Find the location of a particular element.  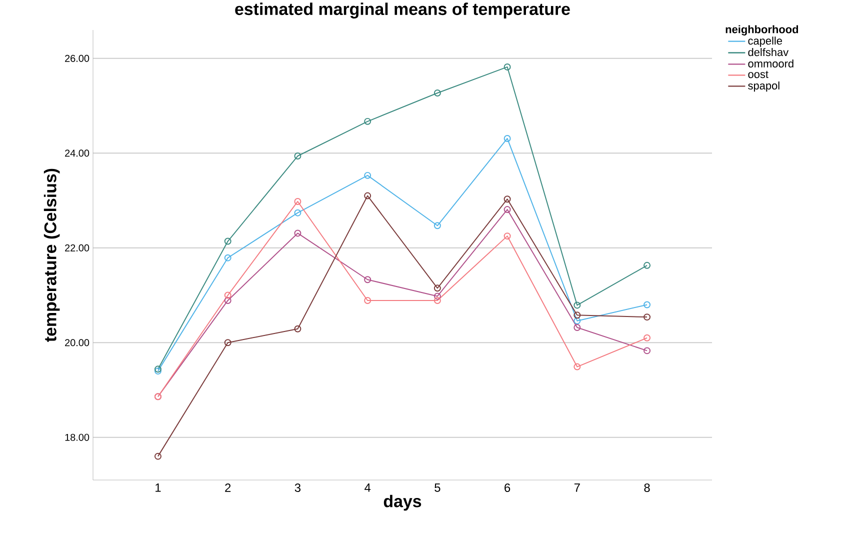

y-tick-label: 18.00 is located at coordinates (77, 437).